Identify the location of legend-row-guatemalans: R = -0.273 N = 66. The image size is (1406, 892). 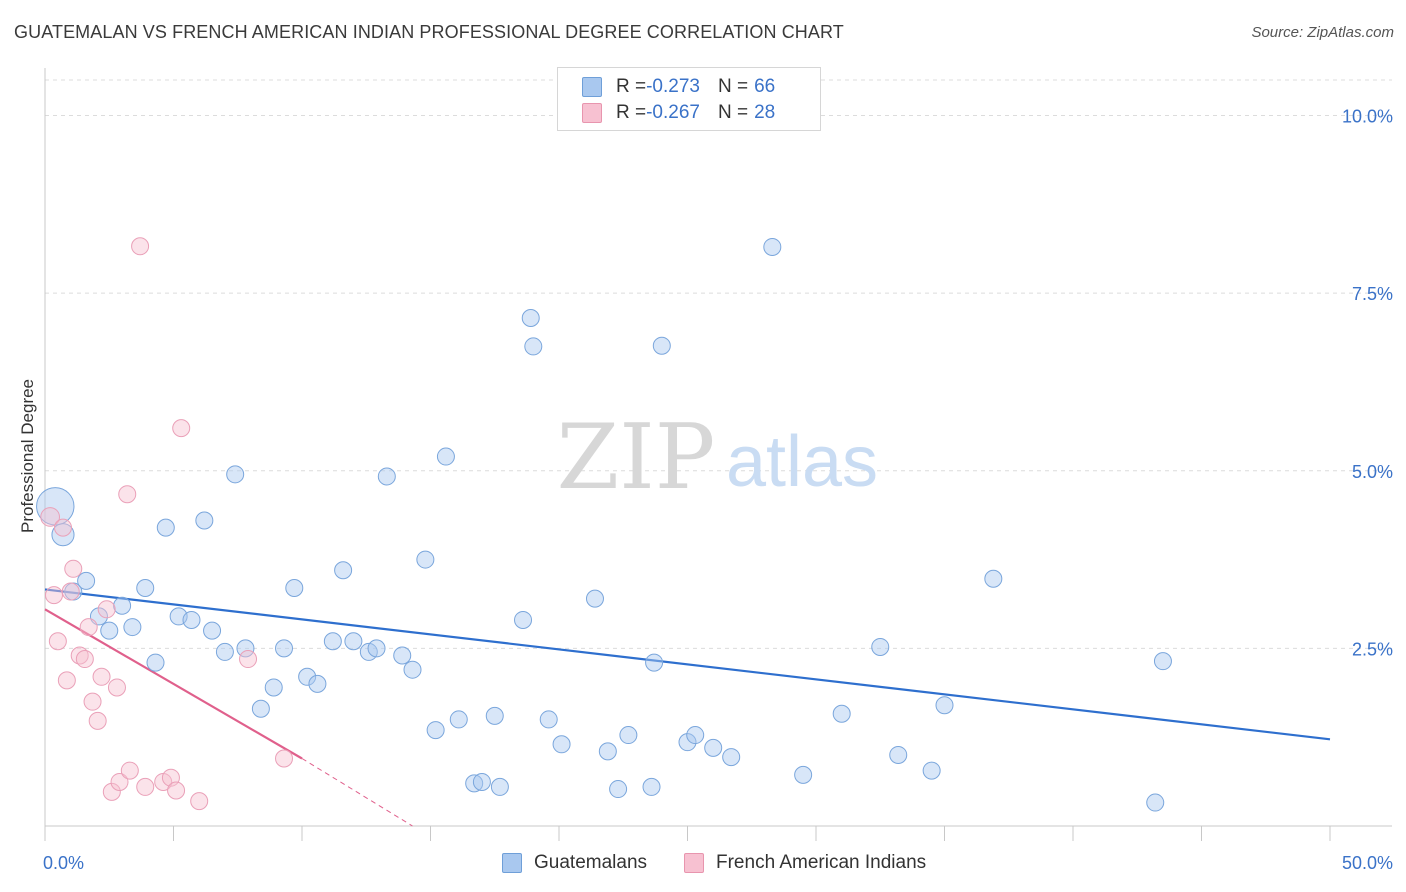
(678, 87).